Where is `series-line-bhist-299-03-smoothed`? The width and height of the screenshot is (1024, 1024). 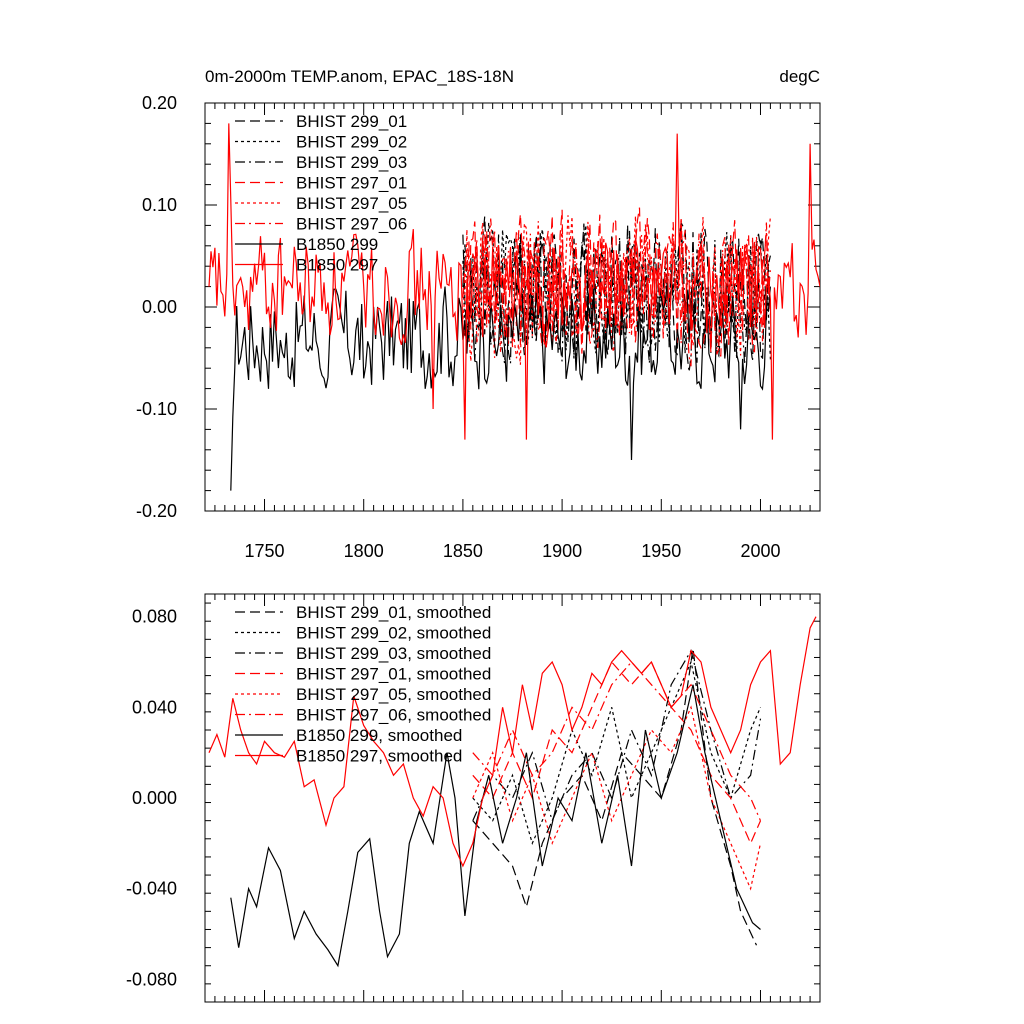 series-line-bhist-299-03-smoothed is located at coordinates (617, 736).